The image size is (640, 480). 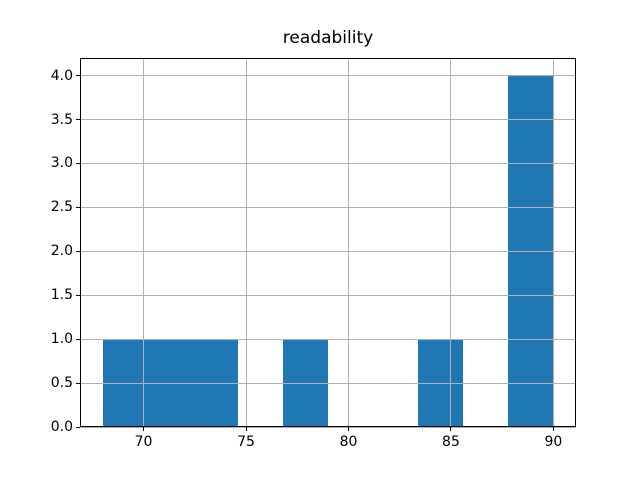 What do you see at coordinates (61, 207) in the screenshot?
I see `y-tick-label: 2.5` at bounding box center [61, 207].